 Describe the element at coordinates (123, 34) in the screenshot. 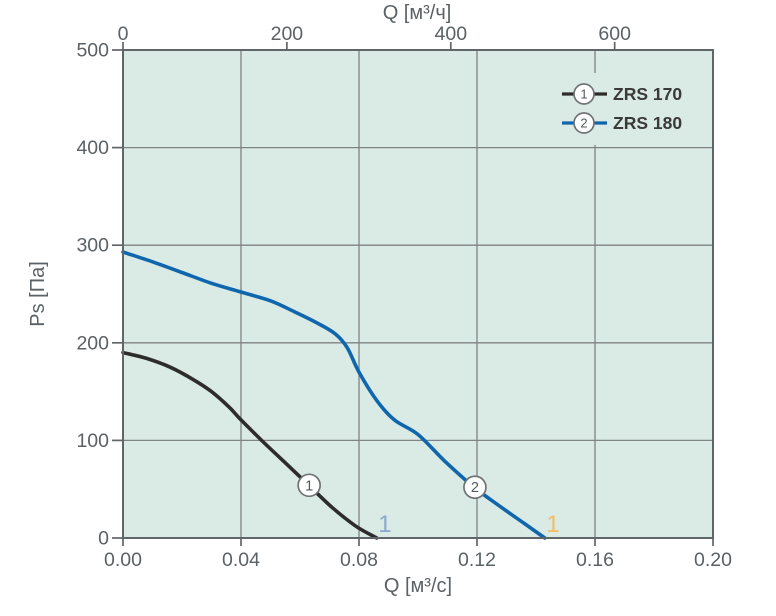

I see `top-tick-label: 0` at that location.